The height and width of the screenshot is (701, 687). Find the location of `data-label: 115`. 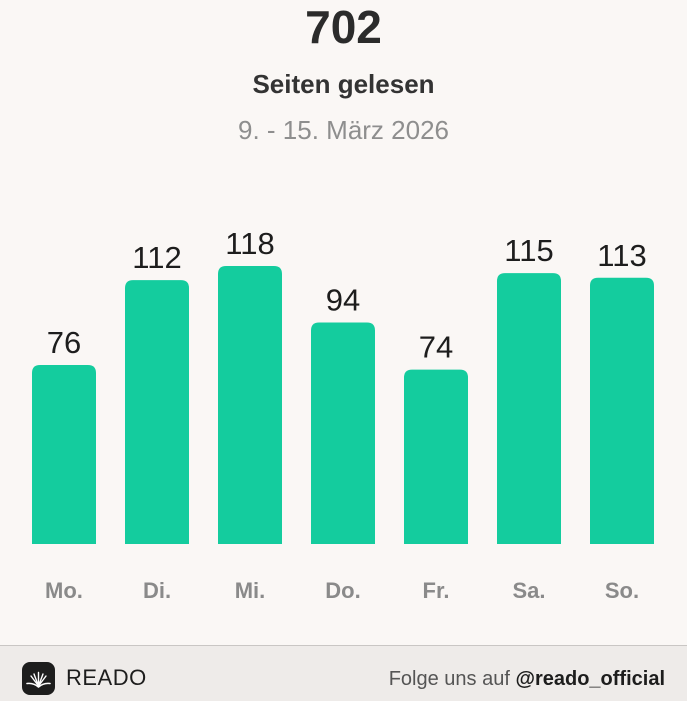

data-label: 115 is located at coordinates (528, 250).